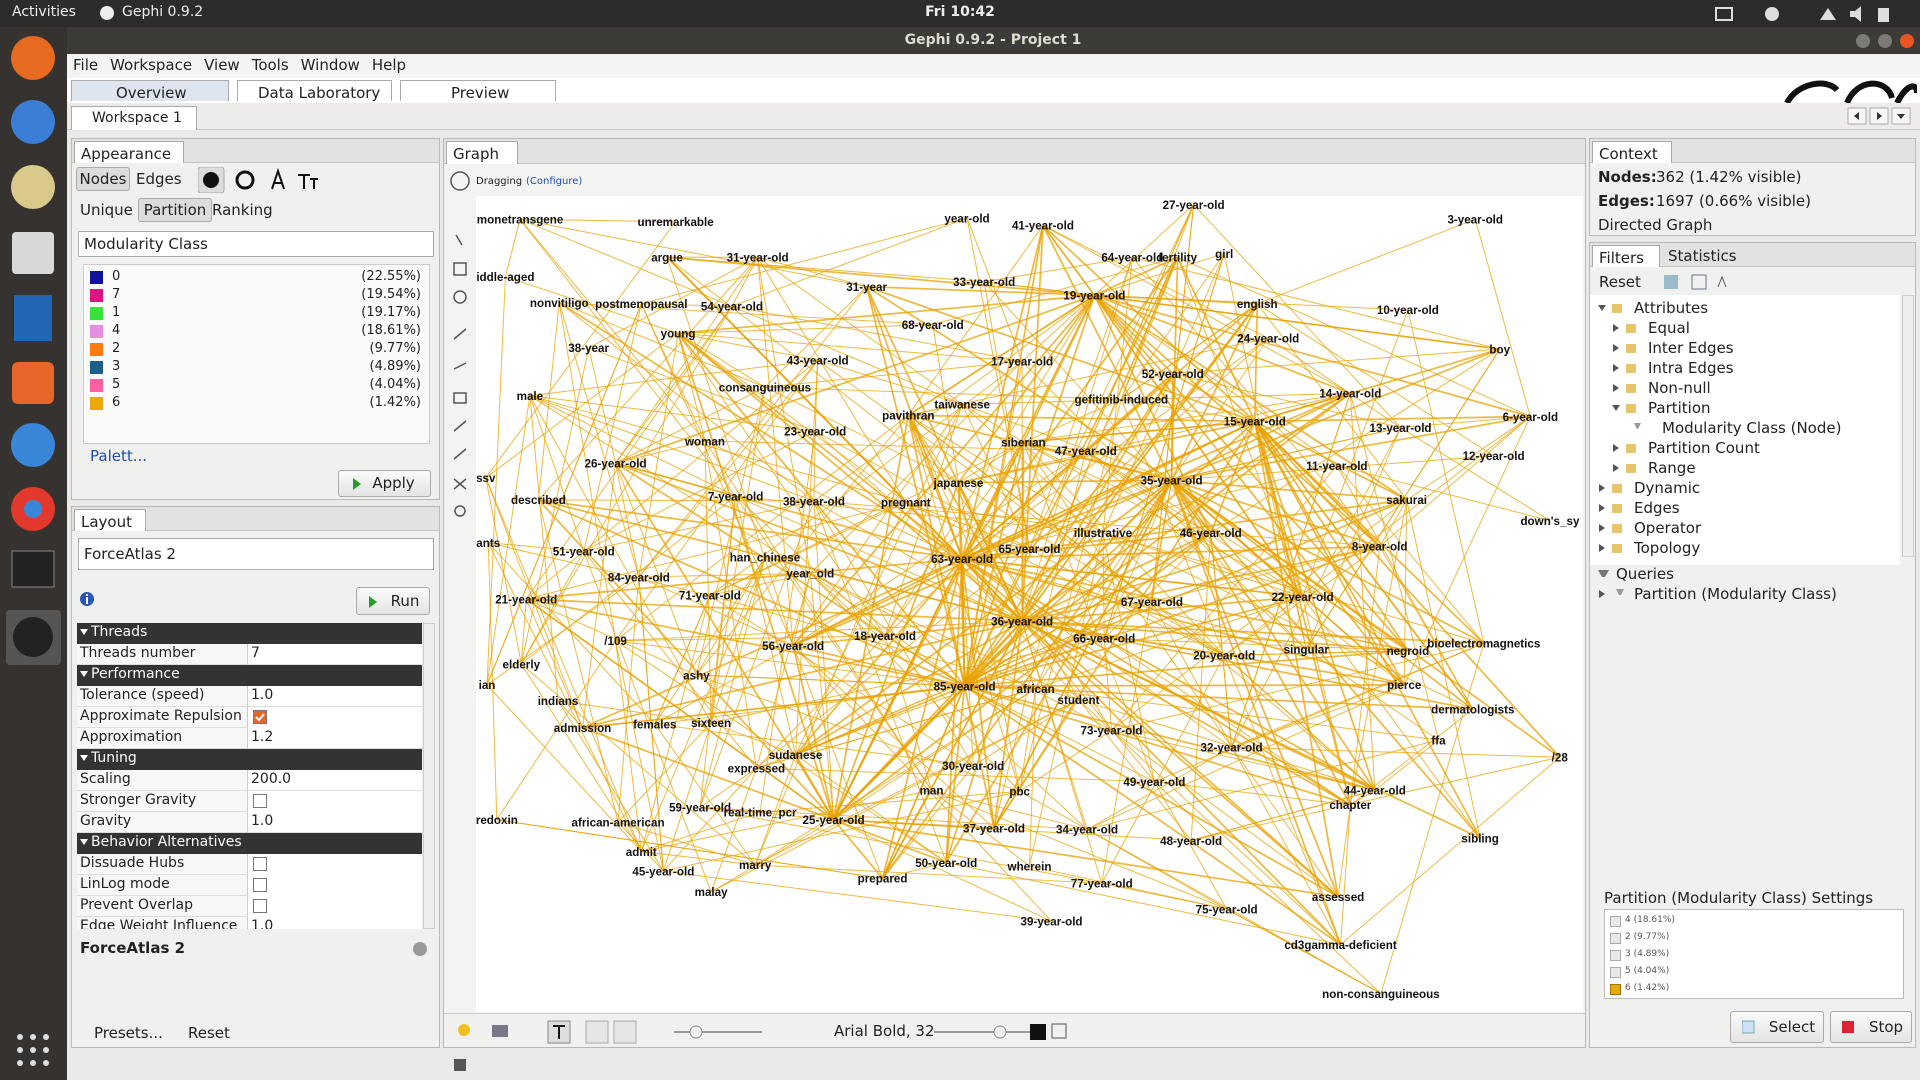  I want to click on tree-item: Inter Edges, so click(1691, 348).